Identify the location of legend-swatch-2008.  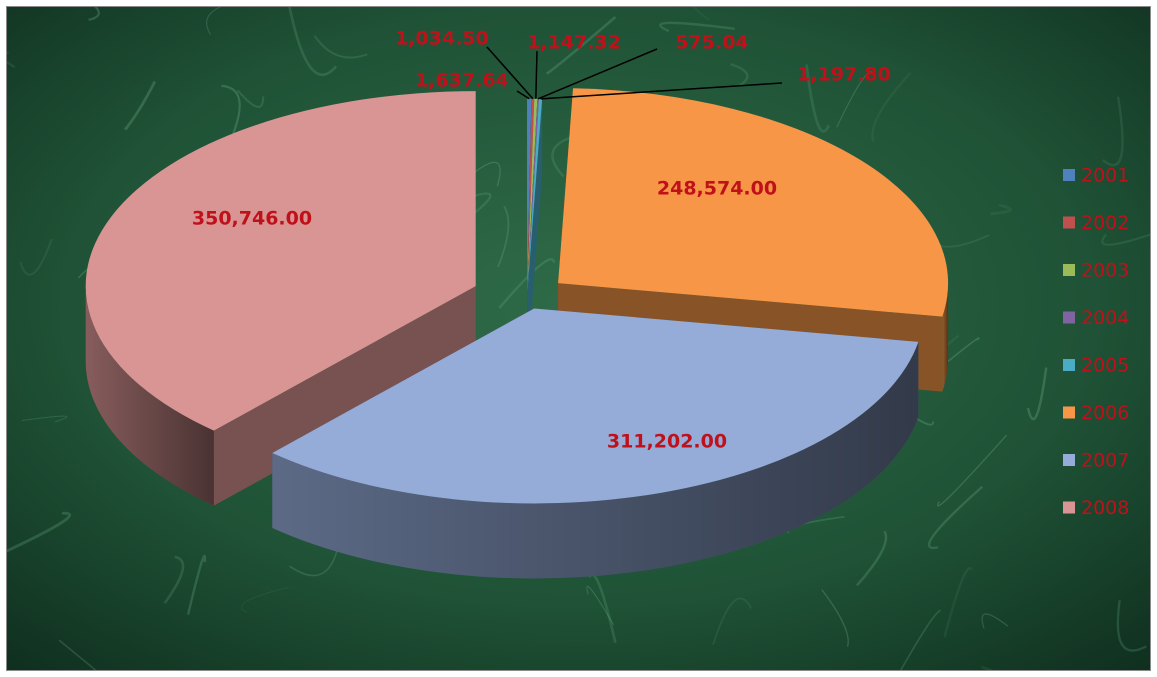
(1069, 507).